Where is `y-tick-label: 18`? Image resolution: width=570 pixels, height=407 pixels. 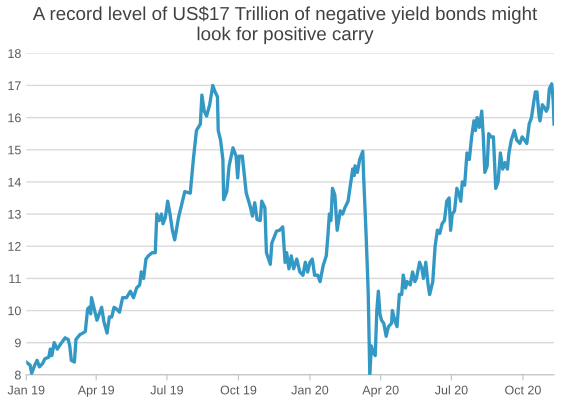 y-tick-label: 18 is located at coordinates (14, 53).